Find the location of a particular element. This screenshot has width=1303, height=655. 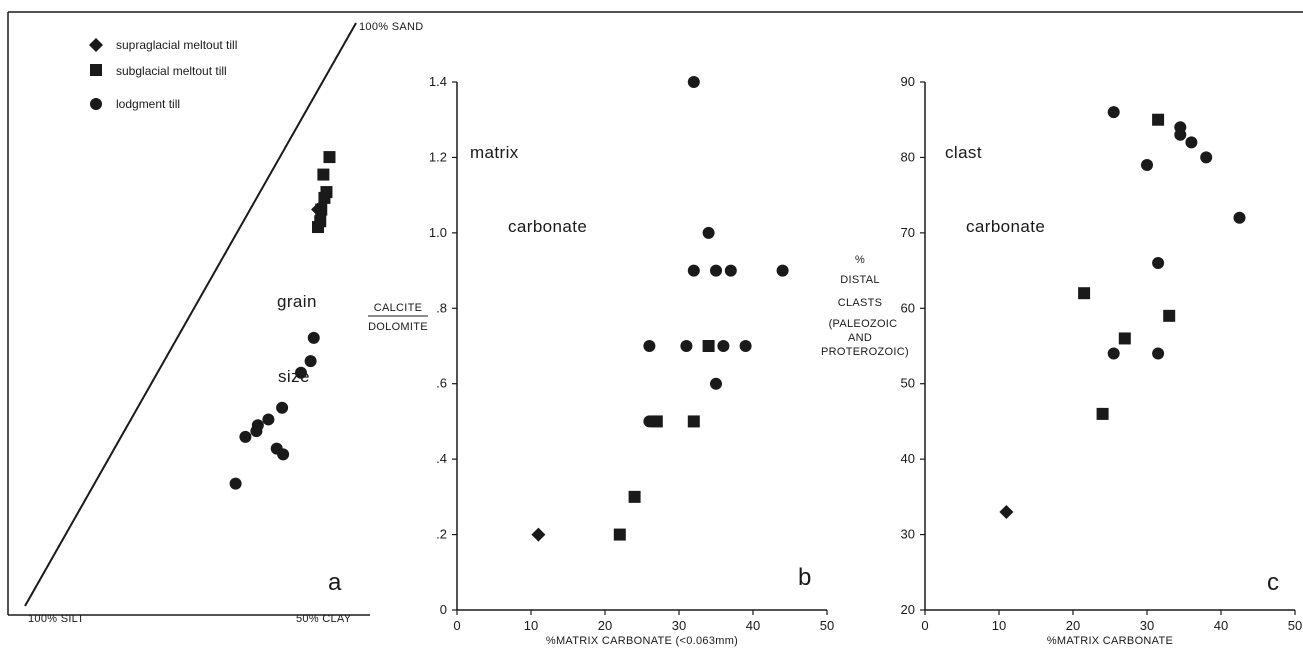

panel-c-ylabel-line-5: AND is located at coordinates (860, 338).